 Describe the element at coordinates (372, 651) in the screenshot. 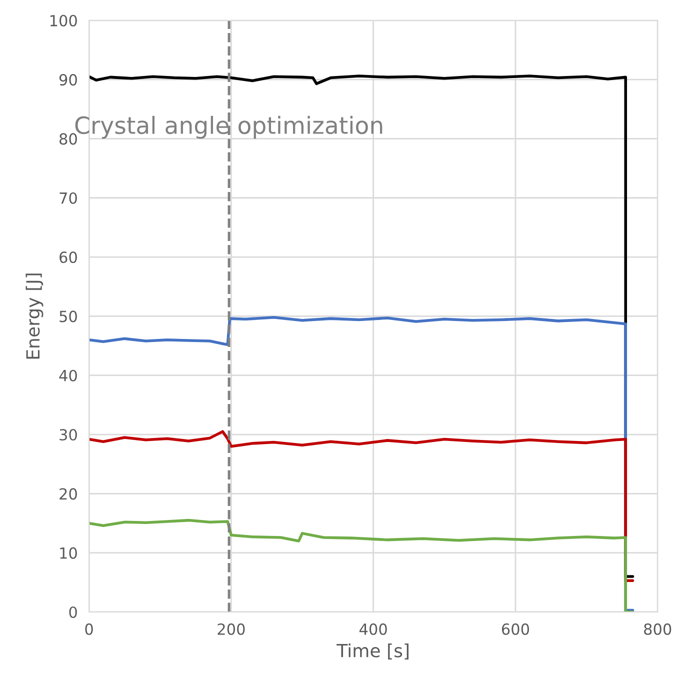

I see `x-axis-title: Time [s]` at that location.